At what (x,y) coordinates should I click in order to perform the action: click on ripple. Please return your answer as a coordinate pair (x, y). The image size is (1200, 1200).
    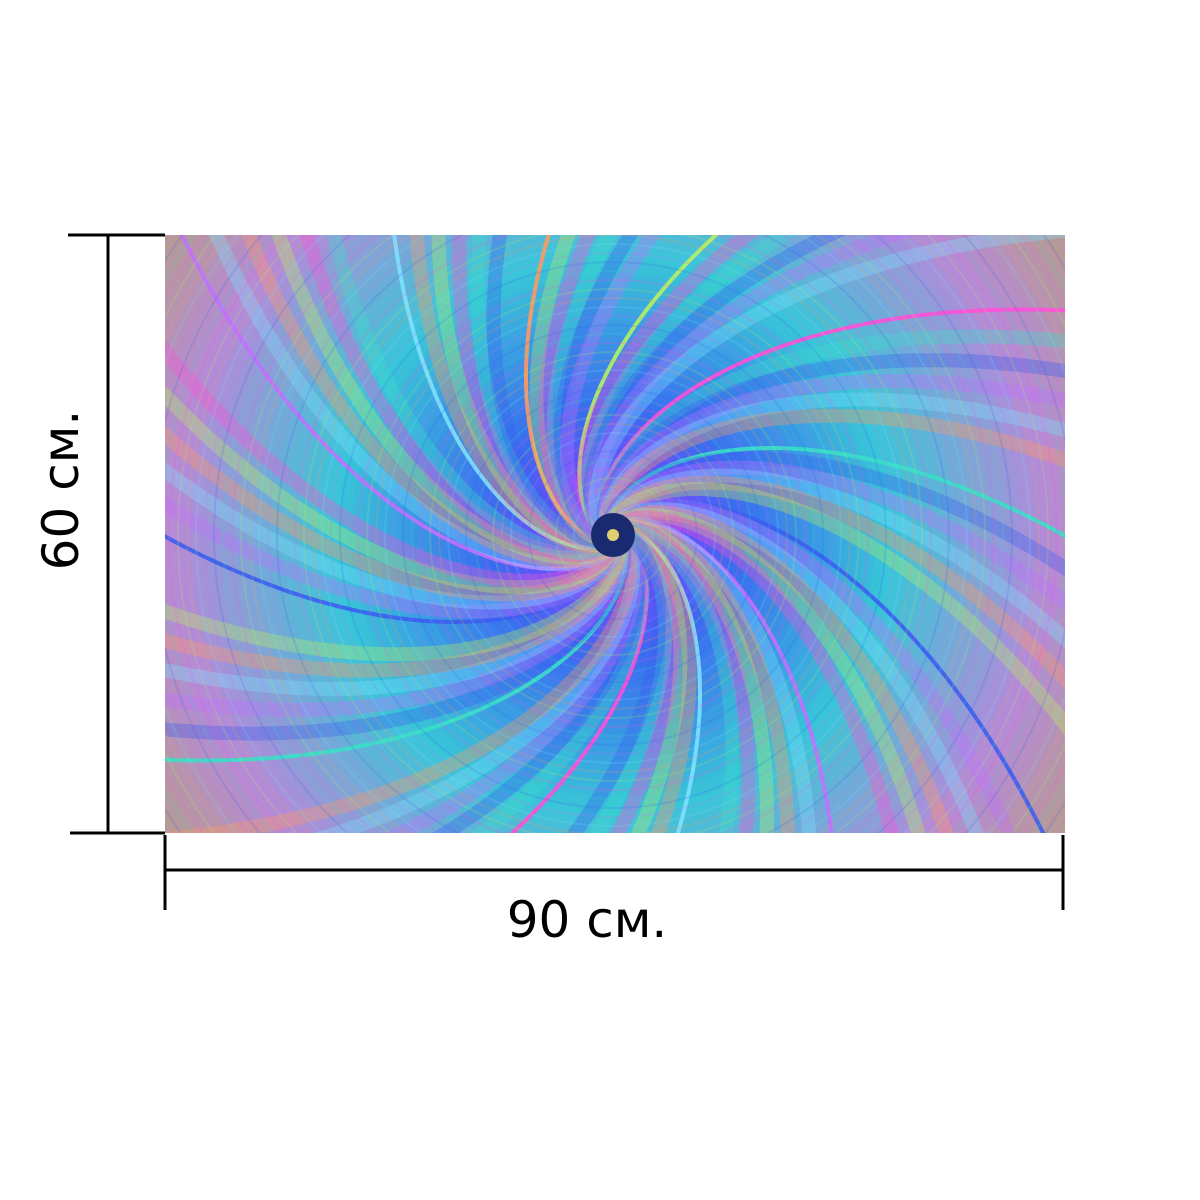
    Looking at the image, I should click on (613, 535).